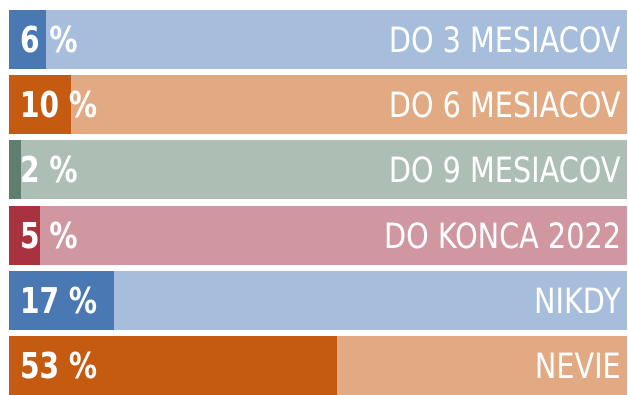 The image size is (628, 395). Describe the element at coordinates (49, 236) in the screenshot. I see `bar-value-label: 5 %` at that location.